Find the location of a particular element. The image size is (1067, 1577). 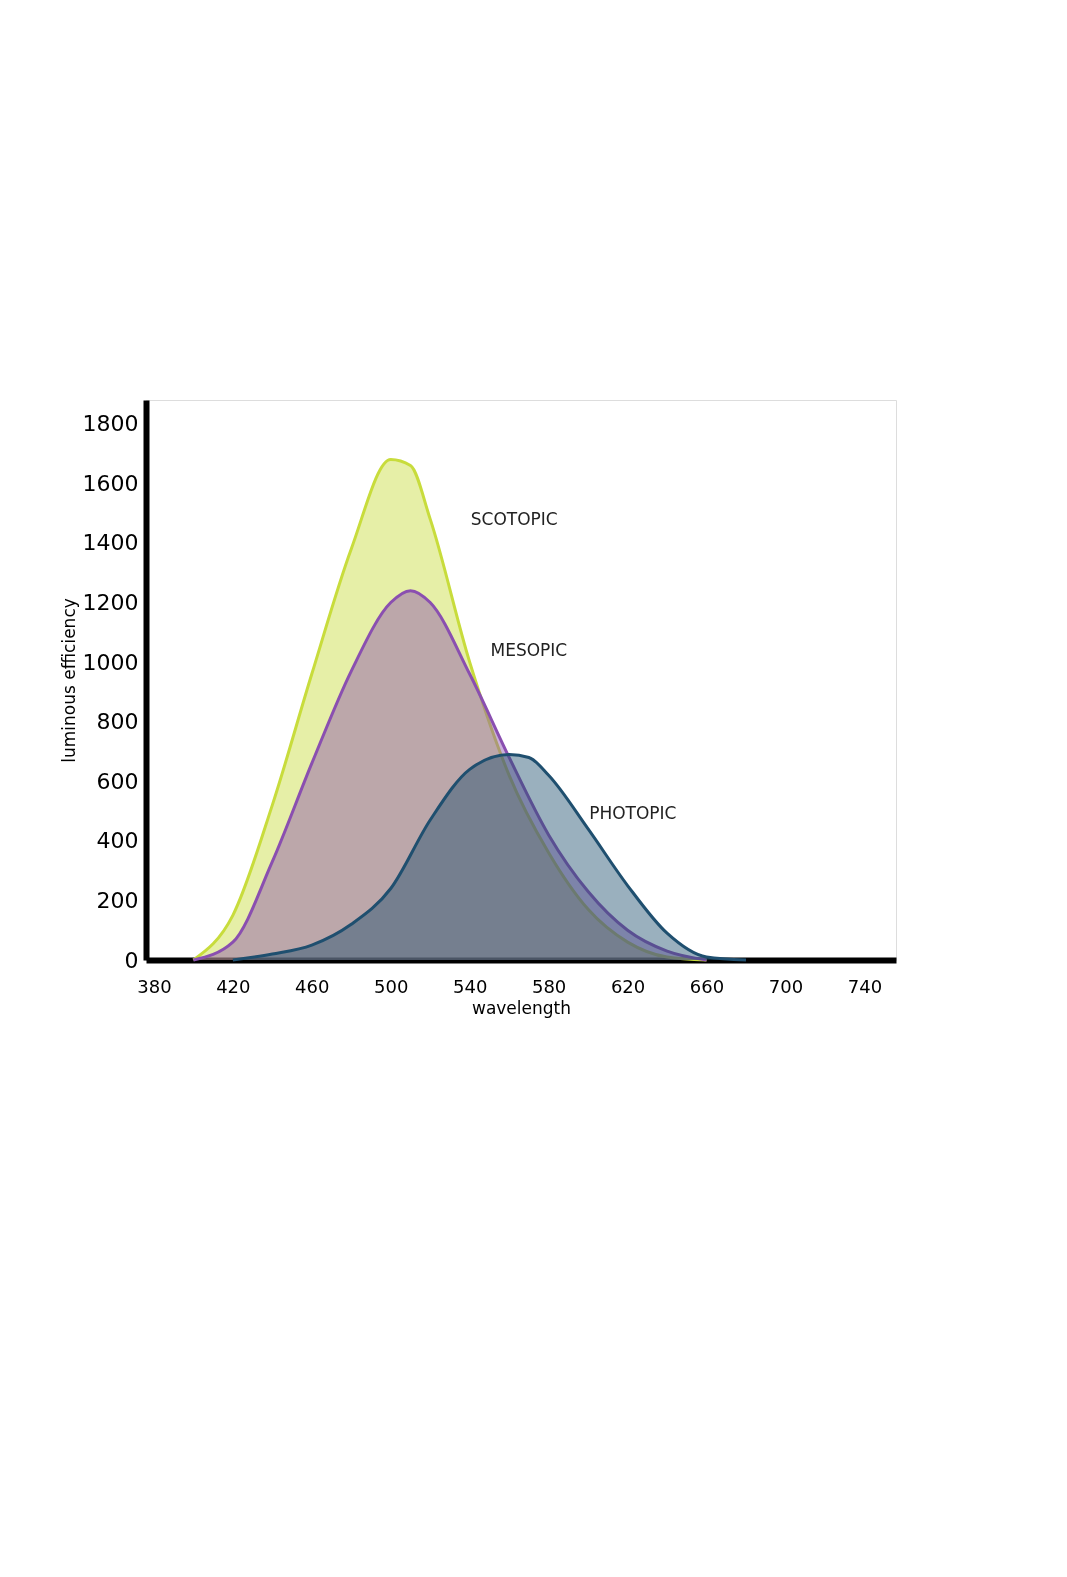

y-tick-label: 0 is located at coordinates (131, 960).